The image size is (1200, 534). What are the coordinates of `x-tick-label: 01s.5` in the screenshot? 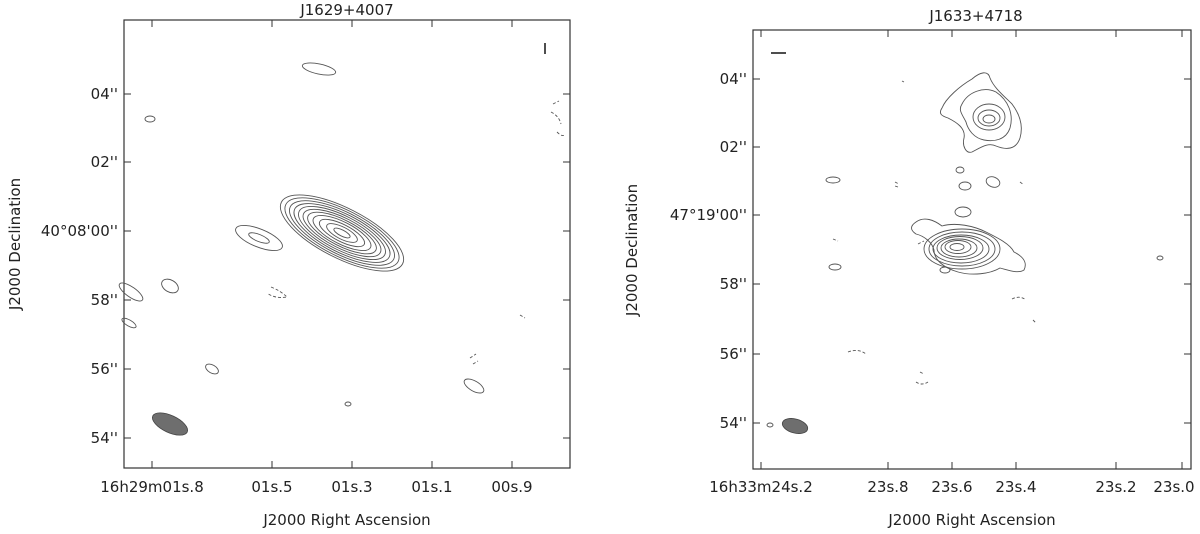 It's located at (271, 487).